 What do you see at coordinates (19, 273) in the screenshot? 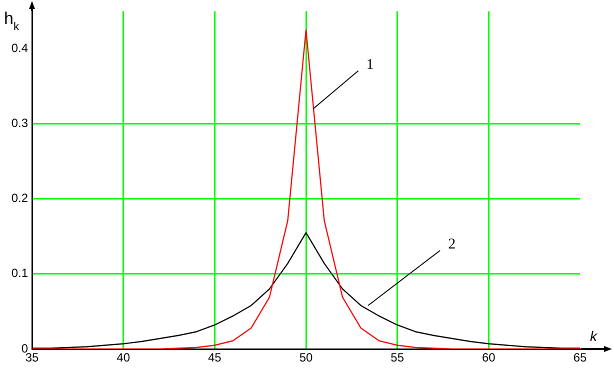
I see `y-tick-label: 0.1` at bounding box center [19, 273].